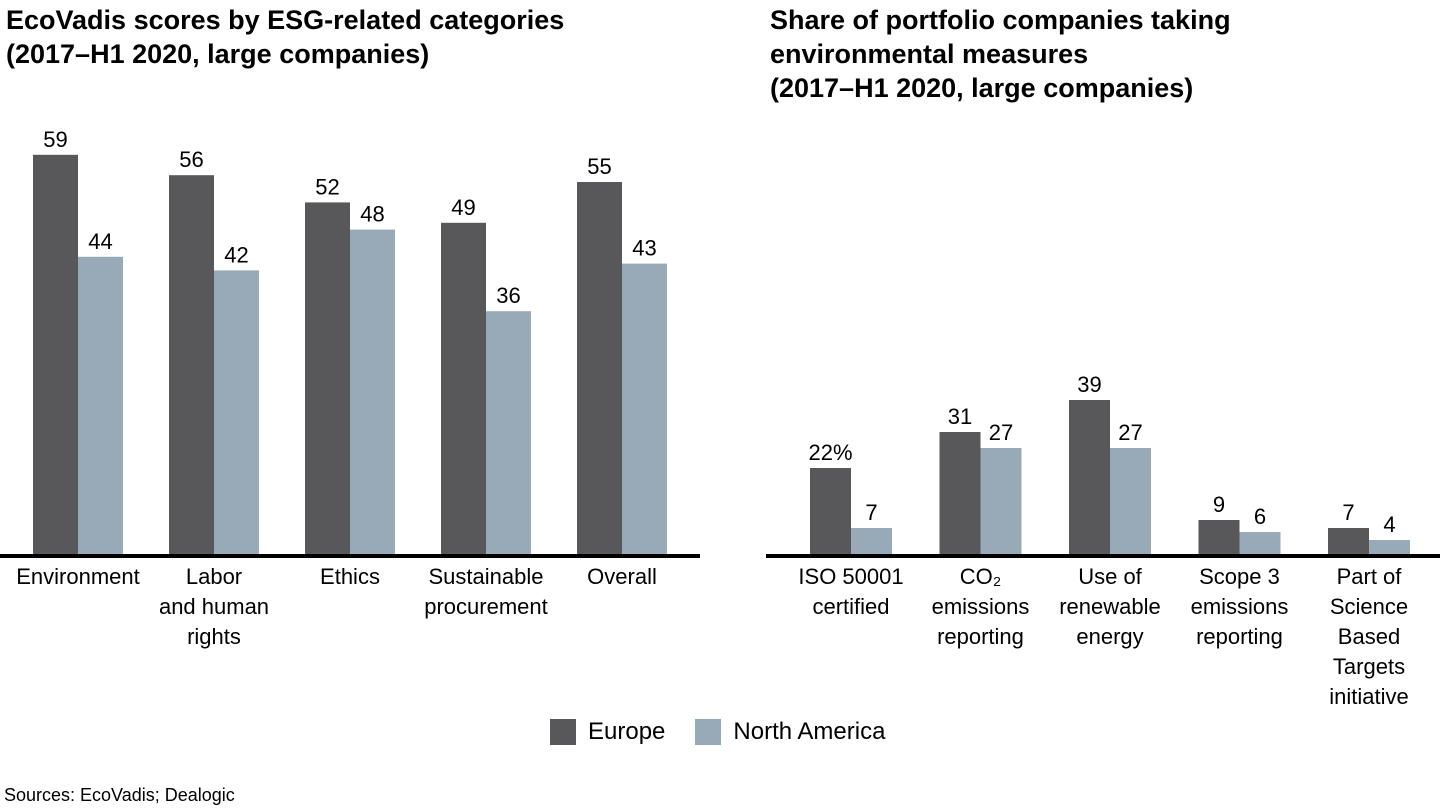 This screenshot has height=810, width=1440. I want to click on legend-item-north-america: North America, so click(790, 732).